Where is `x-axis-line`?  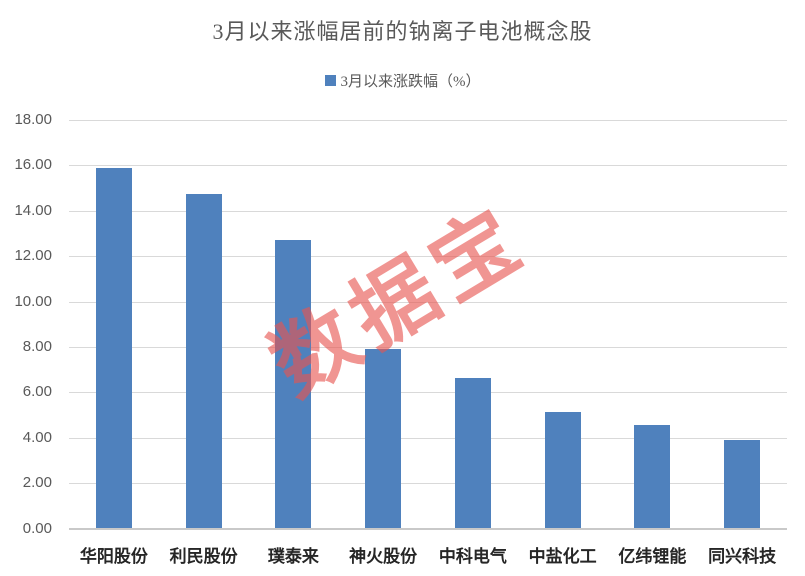
x-axis-line is located at coordinates (428, 528).